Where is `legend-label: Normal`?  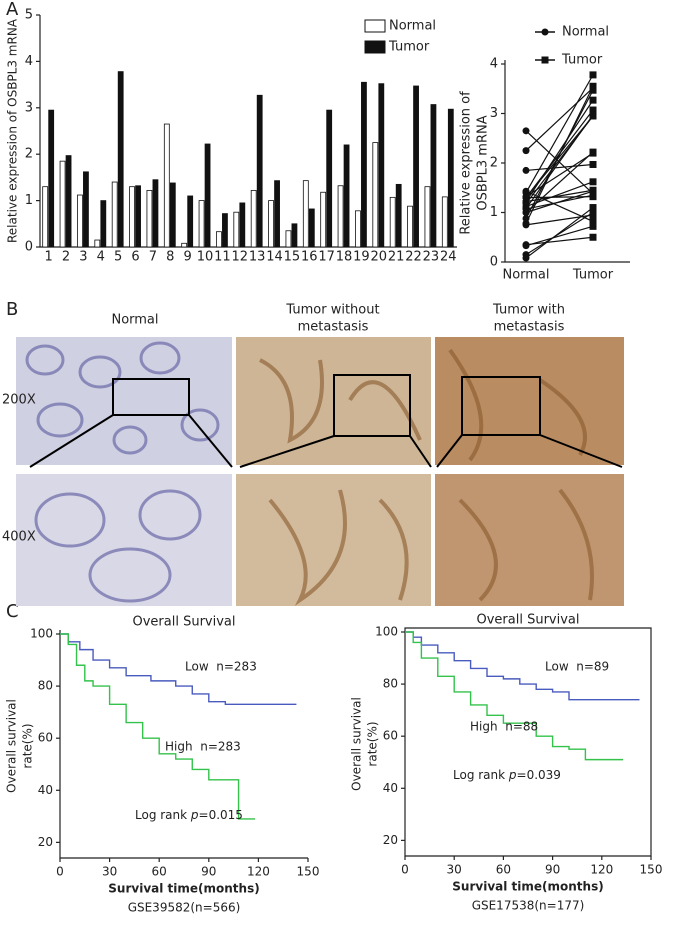
legend-label: Normal is located at coordinates (585, 32).